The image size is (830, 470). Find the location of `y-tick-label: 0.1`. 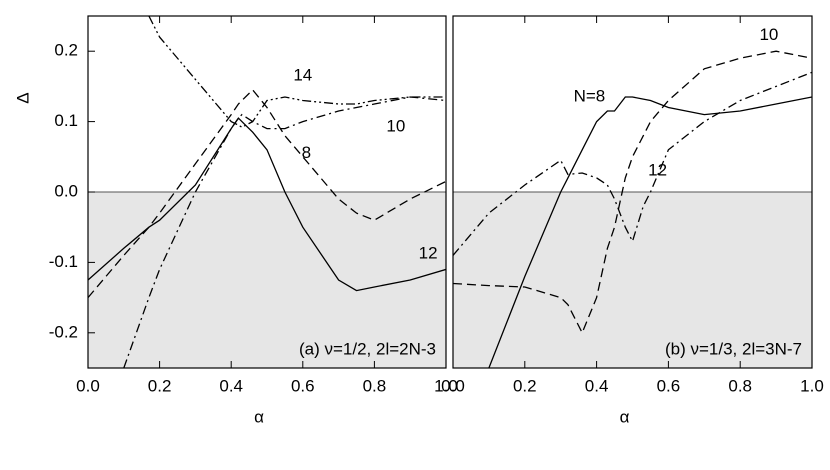

y-tick-label: 0.1 is located at coordinates (66, 120).